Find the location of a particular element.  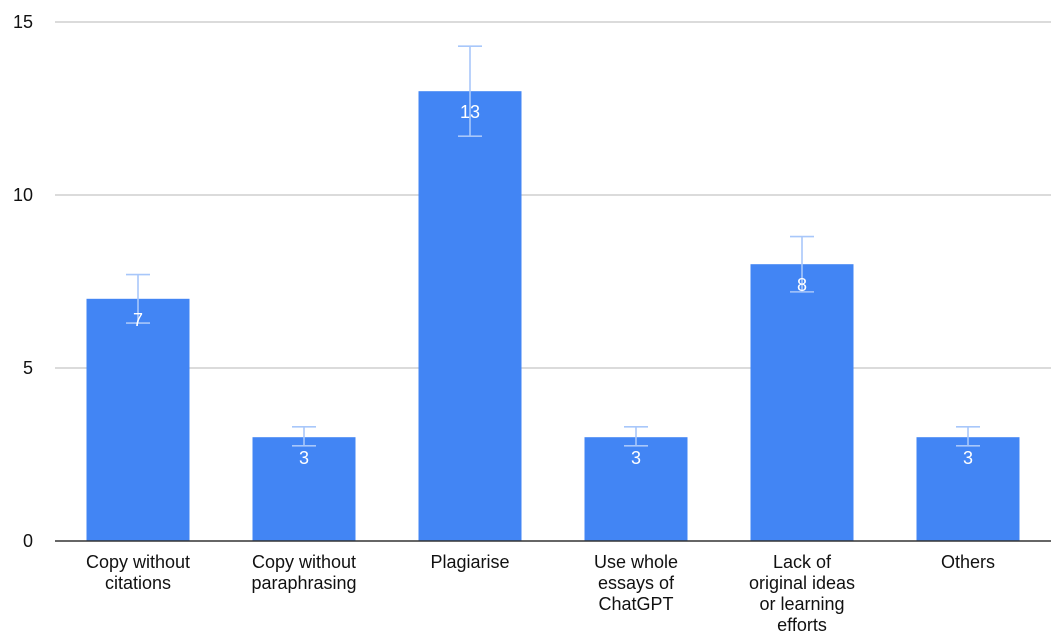

x-category-label-line: essays of is located at coordinates (636, 583).